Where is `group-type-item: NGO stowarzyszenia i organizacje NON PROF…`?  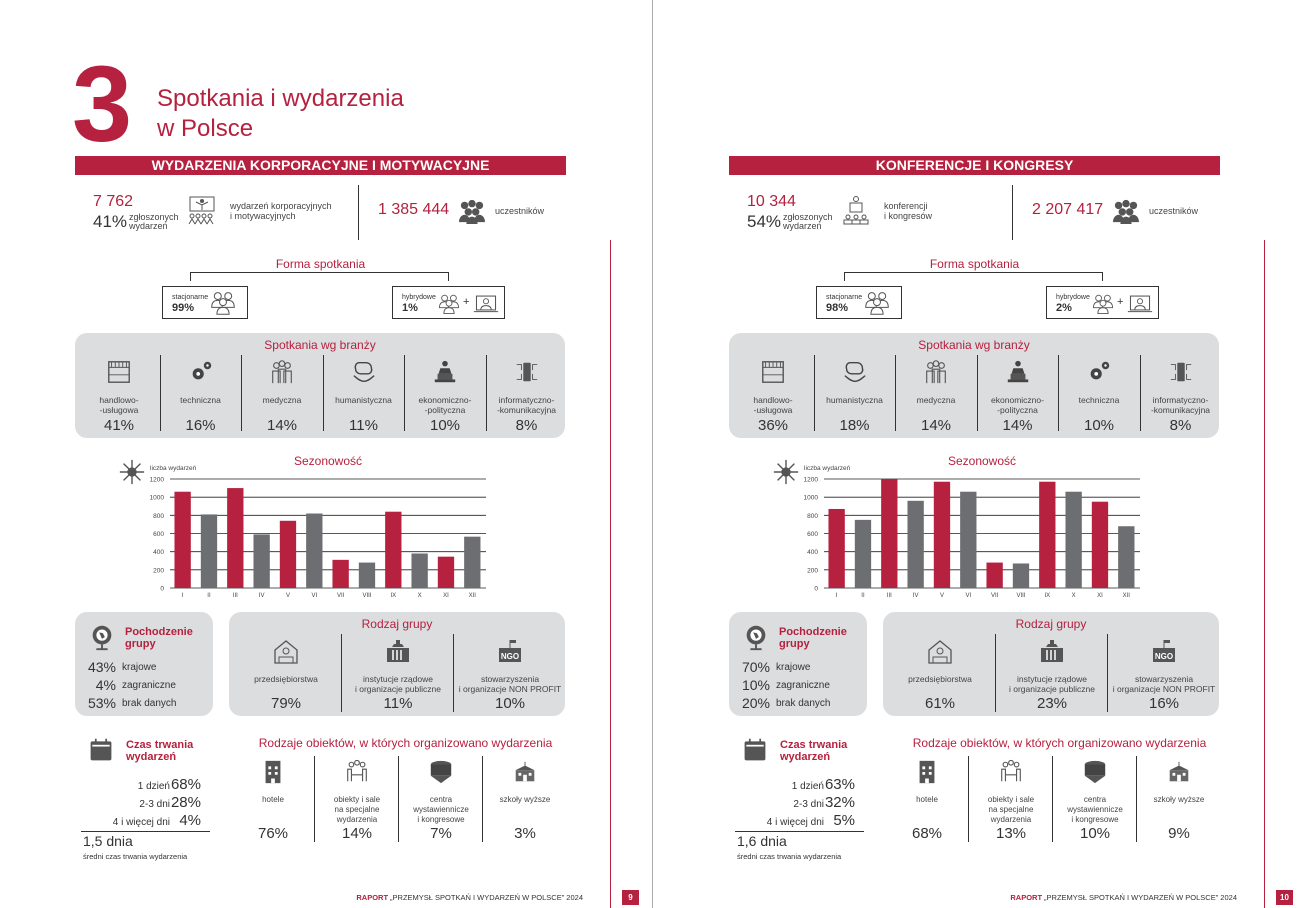 group-type-item: NGO stowarzyszenia i organizacje NON PROF… is located at coordinates (1164, 674).